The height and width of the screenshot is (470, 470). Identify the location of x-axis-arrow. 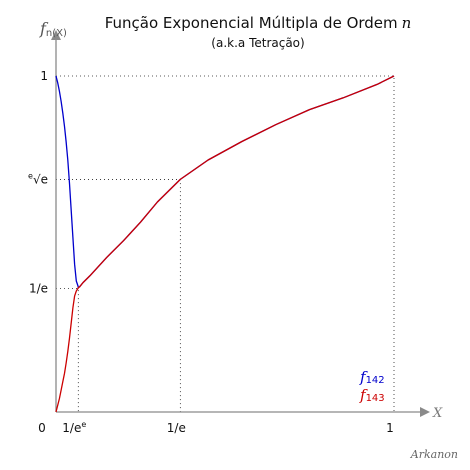
(425, 412).